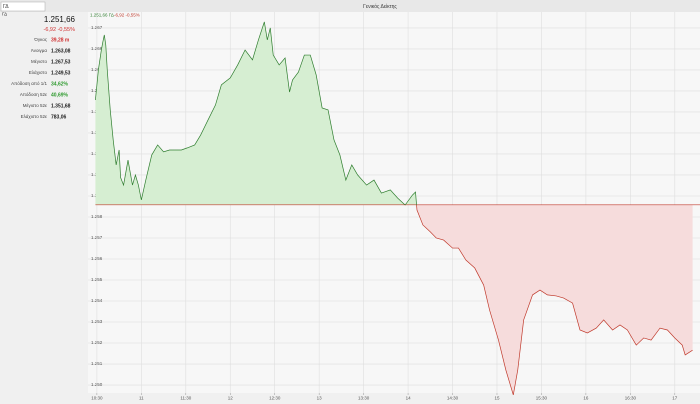  Describe the element at coordinates (453, 398) in the screenshot. I see `x-tick-label: 14:30` at that location.